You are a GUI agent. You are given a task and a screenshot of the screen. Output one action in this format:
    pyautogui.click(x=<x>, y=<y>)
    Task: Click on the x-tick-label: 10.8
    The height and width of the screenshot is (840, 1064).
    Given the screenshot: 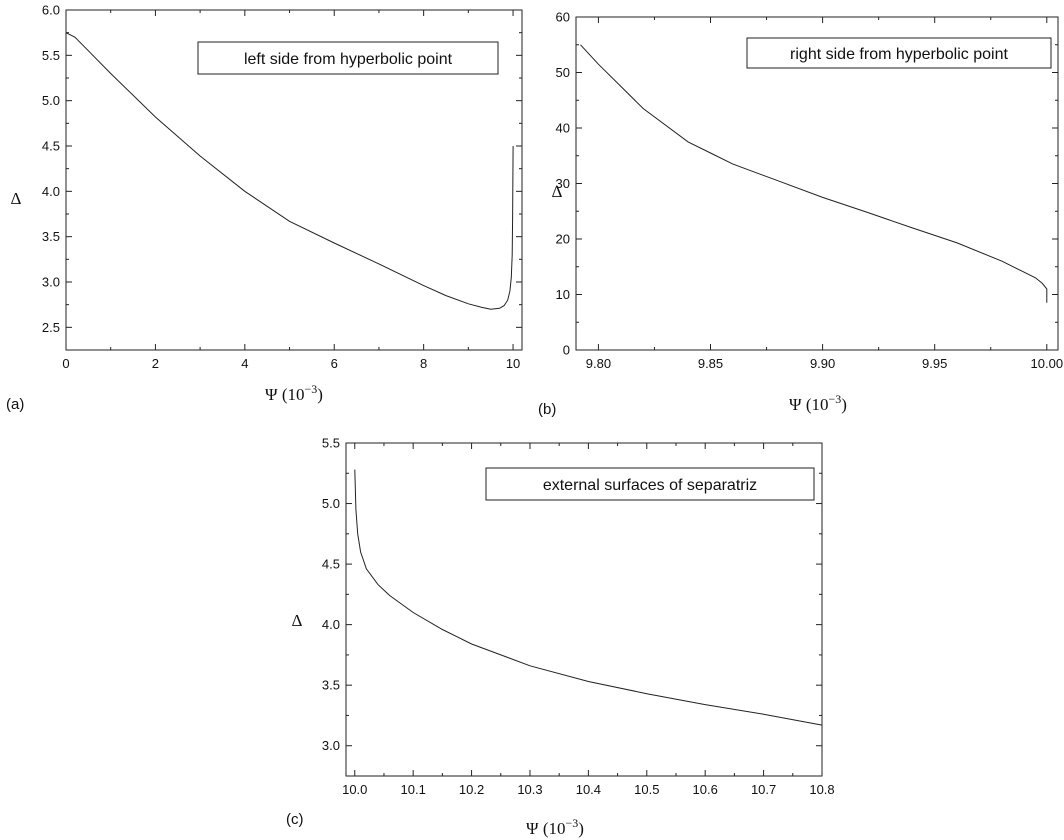 What is the action you would take?
    pyautogui.click(x=821, y=789)
    